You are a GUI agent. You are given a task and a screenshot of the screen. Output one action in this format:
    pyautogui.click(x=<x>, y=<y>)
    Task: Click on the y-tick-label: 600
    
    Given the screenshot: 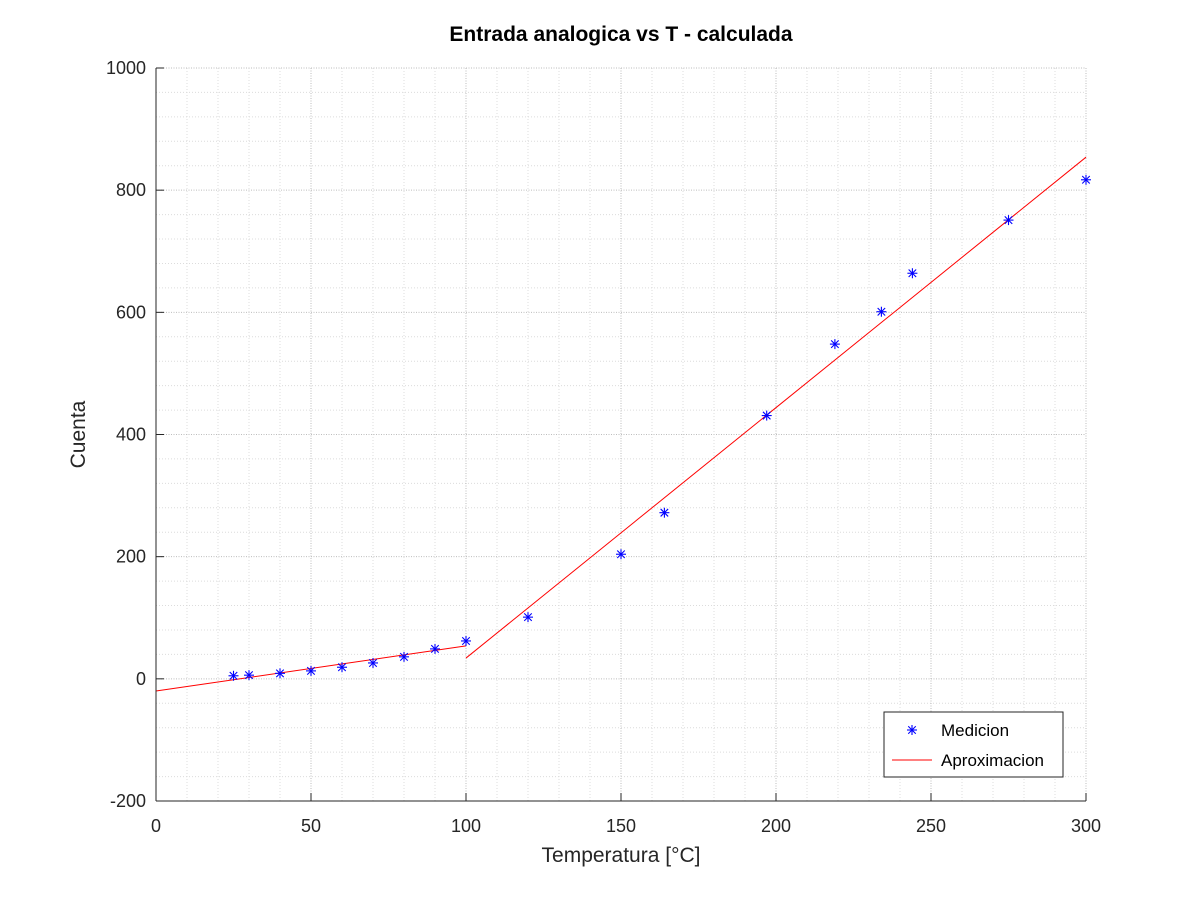 What is the action you would take?
    pyautogui.click(x=131, y=312)
    